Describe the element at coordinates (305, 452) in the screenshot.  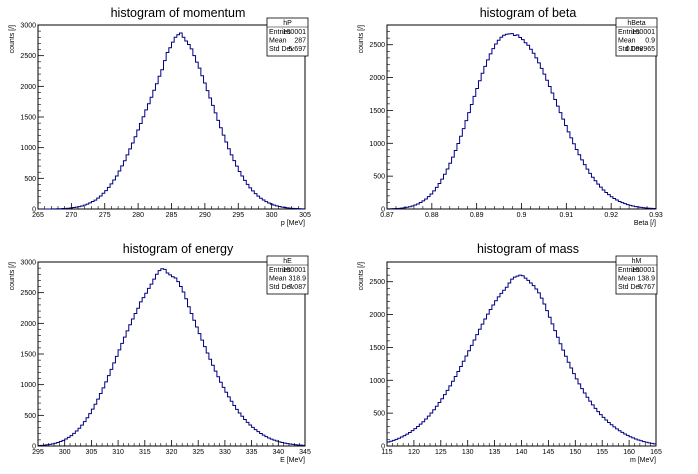
I see `x-tick-label: 345` at that location.